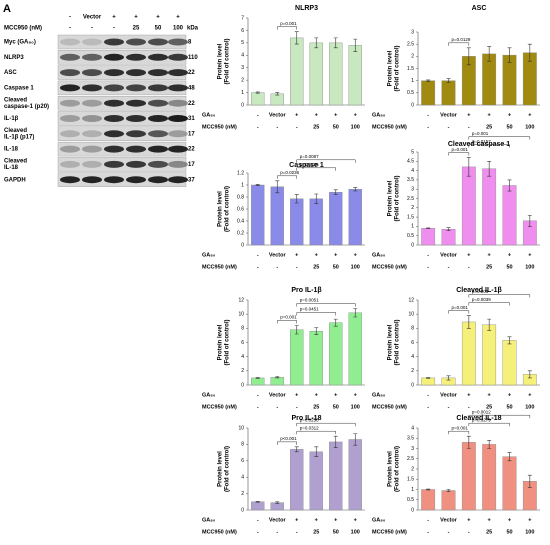 The image size is (550, 545). What do you see at coordinates (258, 520) in the screenshot?
I see `x-tick-label: -` at bounding box center [258, 520].